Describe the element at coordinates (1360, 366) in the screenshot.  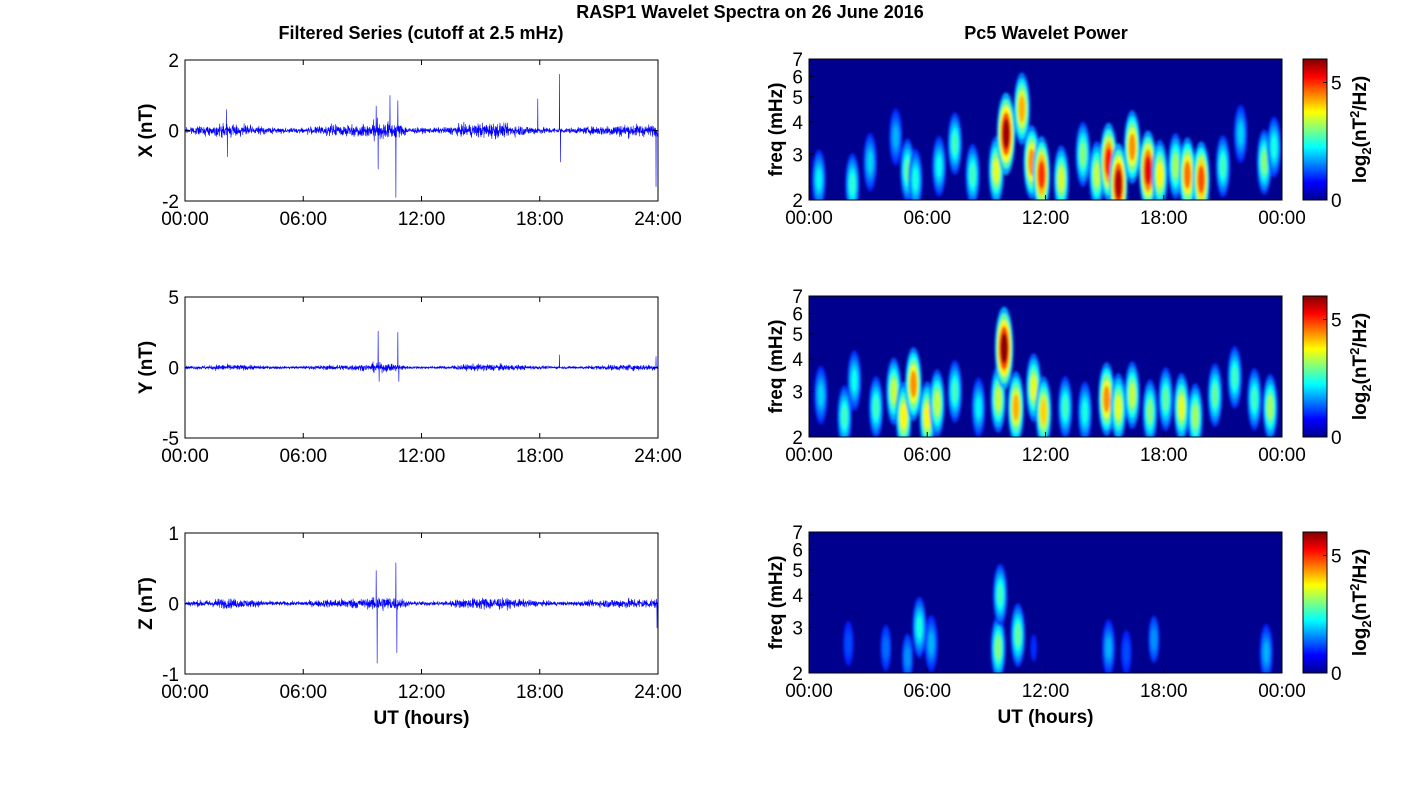
I see `colorbar-label: log2(nT2/Hz)` at that location.